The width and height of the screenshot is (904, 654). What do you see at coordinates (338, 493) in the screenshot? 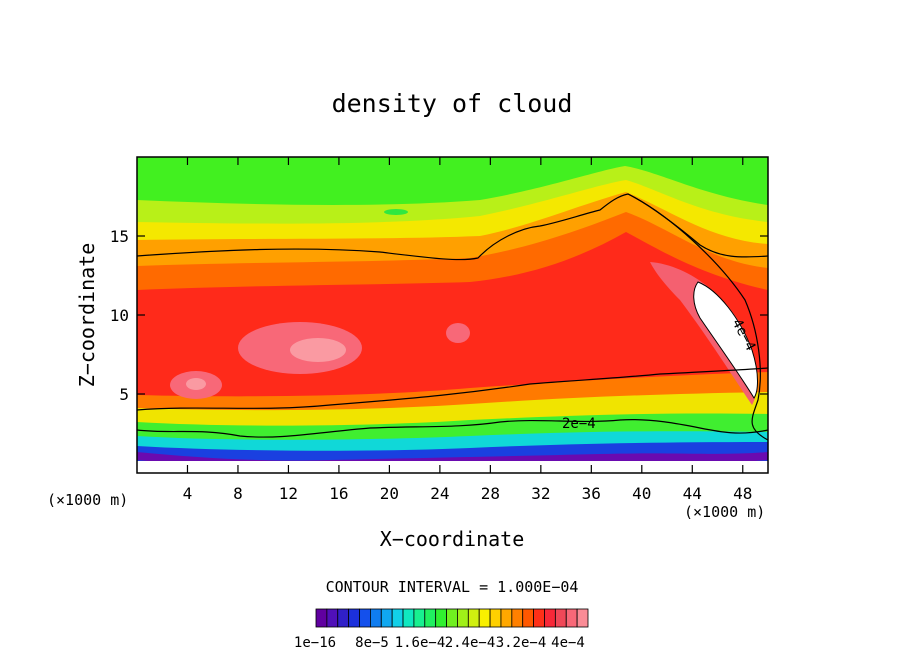
I see `x-tick-label: 16` at bounding box center [338, 493].